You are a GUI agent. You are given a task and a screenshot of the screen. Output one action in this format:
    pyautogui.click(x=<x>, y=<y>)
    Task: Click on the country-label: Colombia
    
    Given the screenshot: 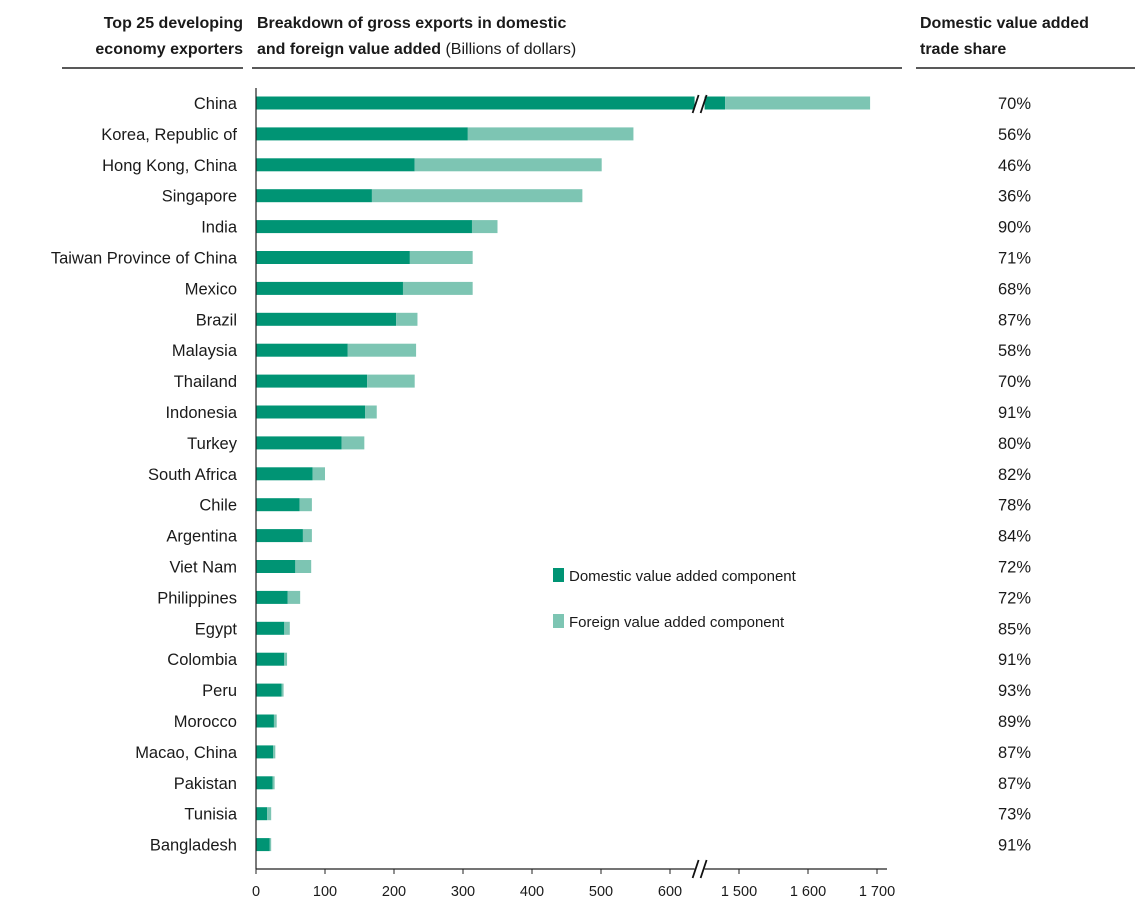 What is the action you would take?
    pyautogui.click(x=202, y=660)
    